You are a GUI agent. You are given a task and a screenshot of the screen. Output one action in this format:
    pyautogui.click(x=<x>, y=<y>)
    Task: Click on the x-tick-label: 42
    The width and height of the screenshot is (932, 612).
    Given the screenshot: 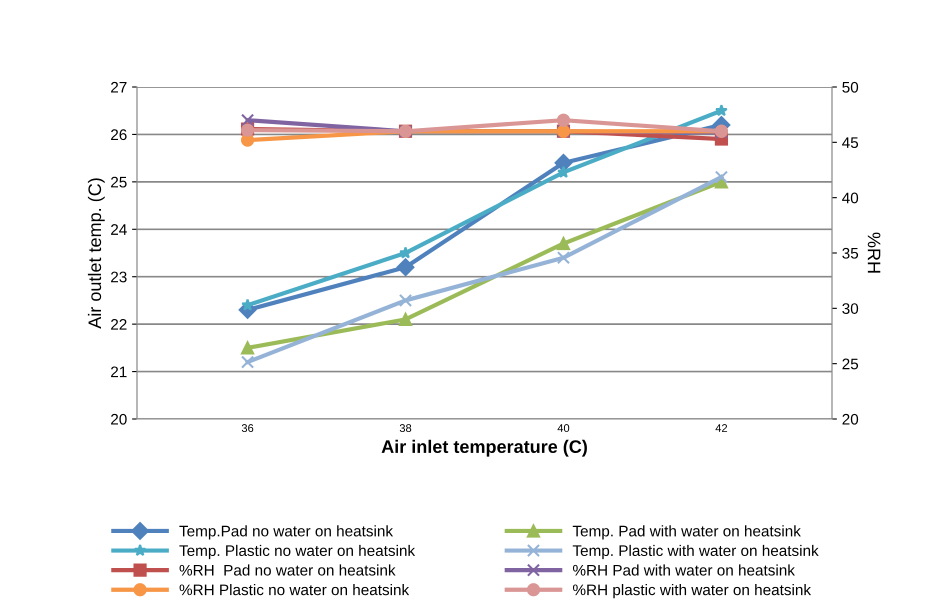 What is the action you would take?
    pyautogui.click(x=722, y=428)
    